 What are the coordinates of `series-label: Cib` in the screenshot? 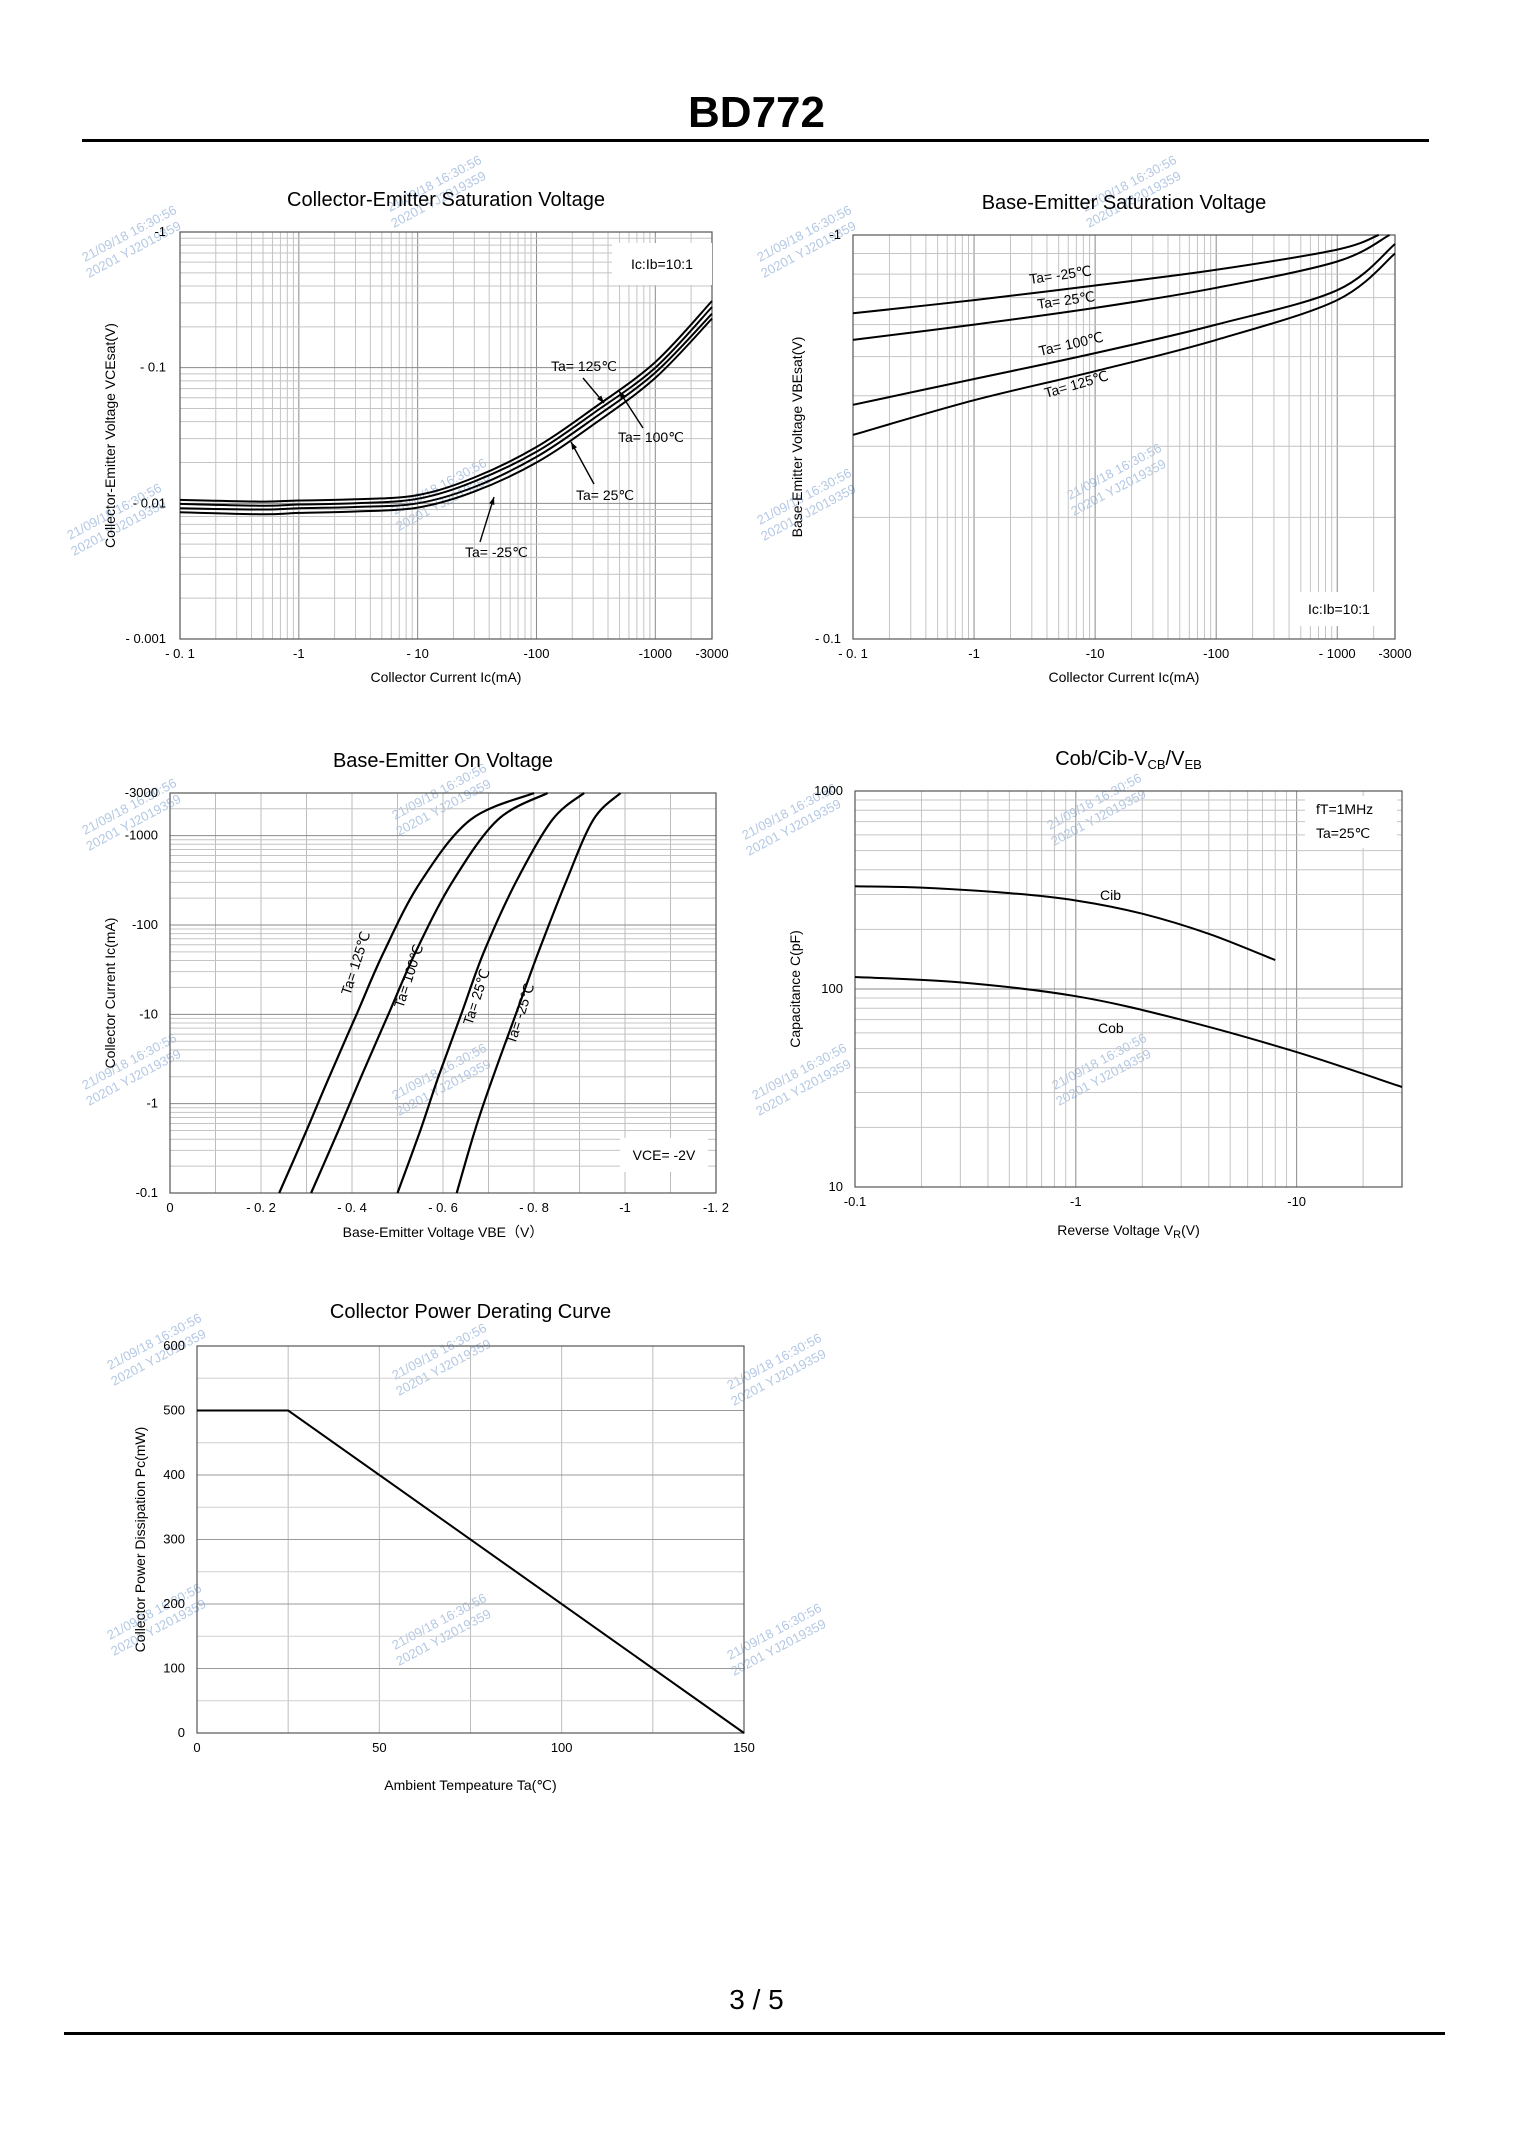 It's located at (1110, 895).